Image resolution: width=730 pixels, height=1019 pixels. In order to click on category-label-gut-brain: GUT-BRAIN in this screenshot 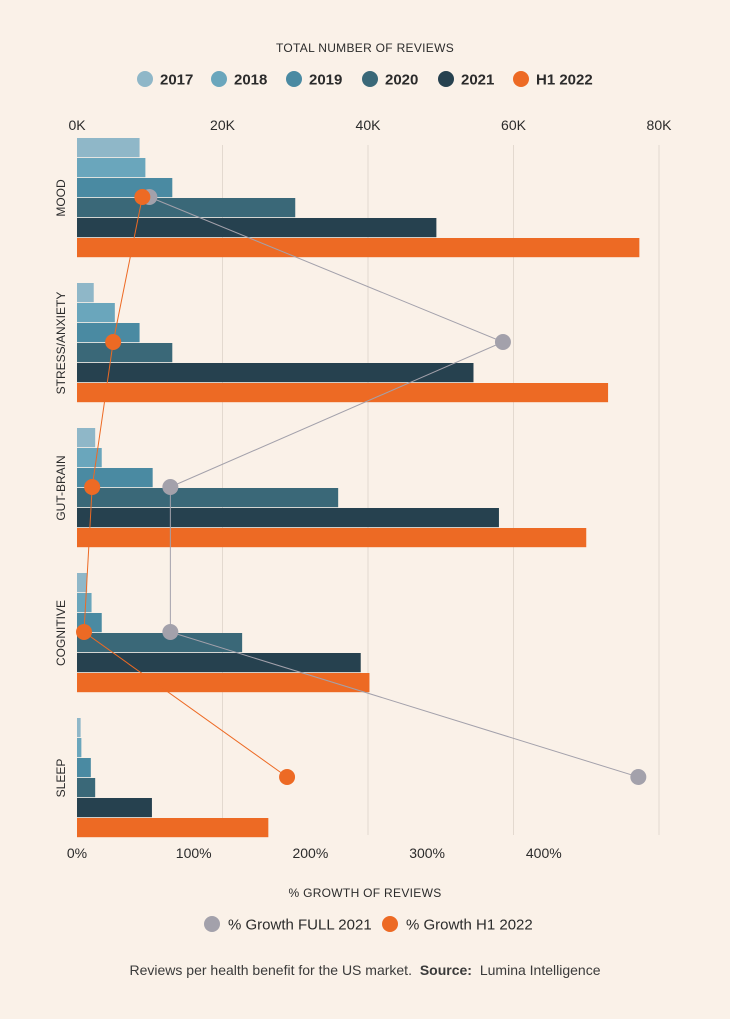, I will do `click(61, 487)`.